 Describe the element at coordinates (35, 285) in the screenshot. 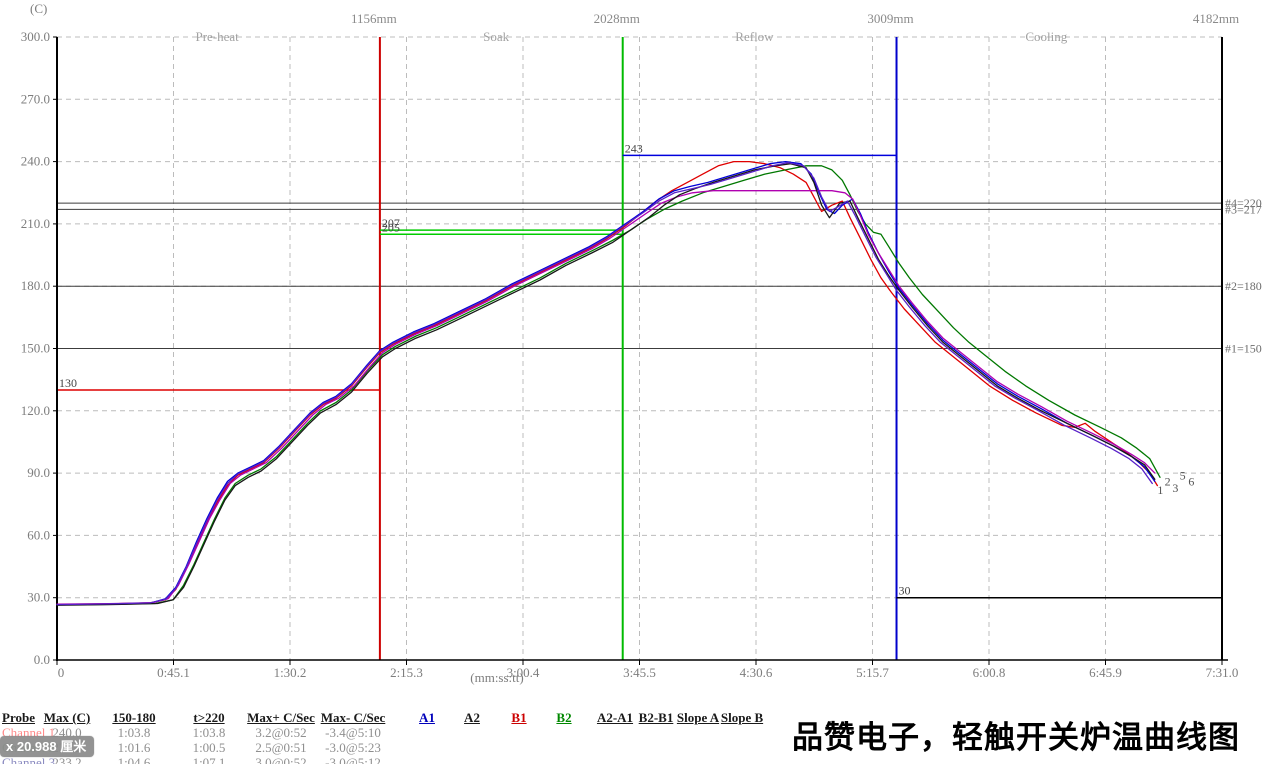

I see `y-tick-label: 180.0` at that location.